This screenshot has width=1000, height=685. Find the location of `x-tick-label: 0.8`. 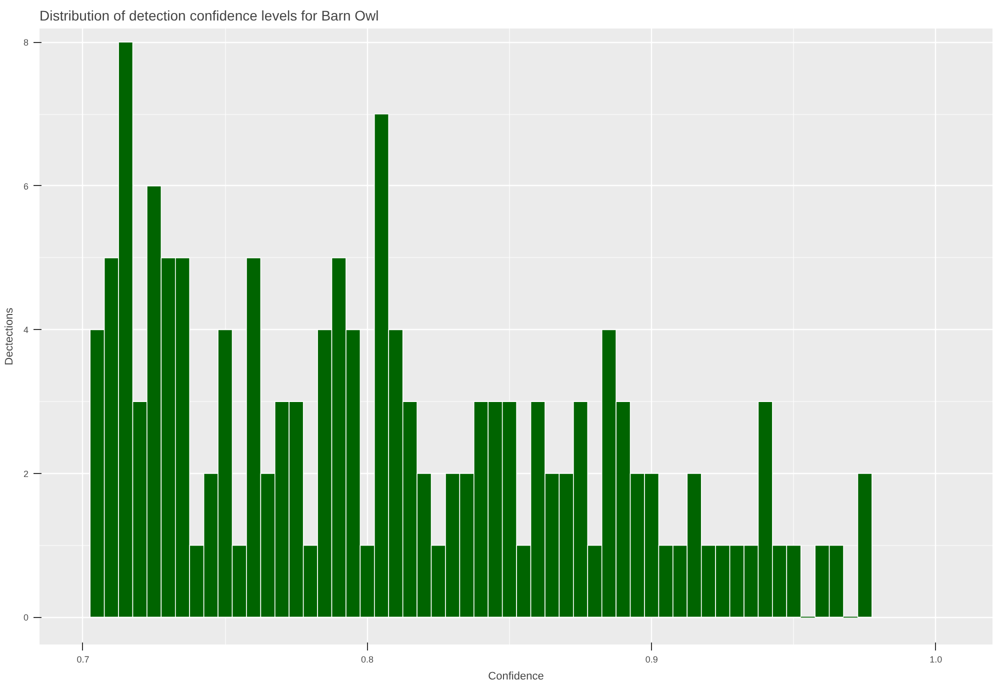

x-tick-label: 0.8 is located at coordinates (367, 659).